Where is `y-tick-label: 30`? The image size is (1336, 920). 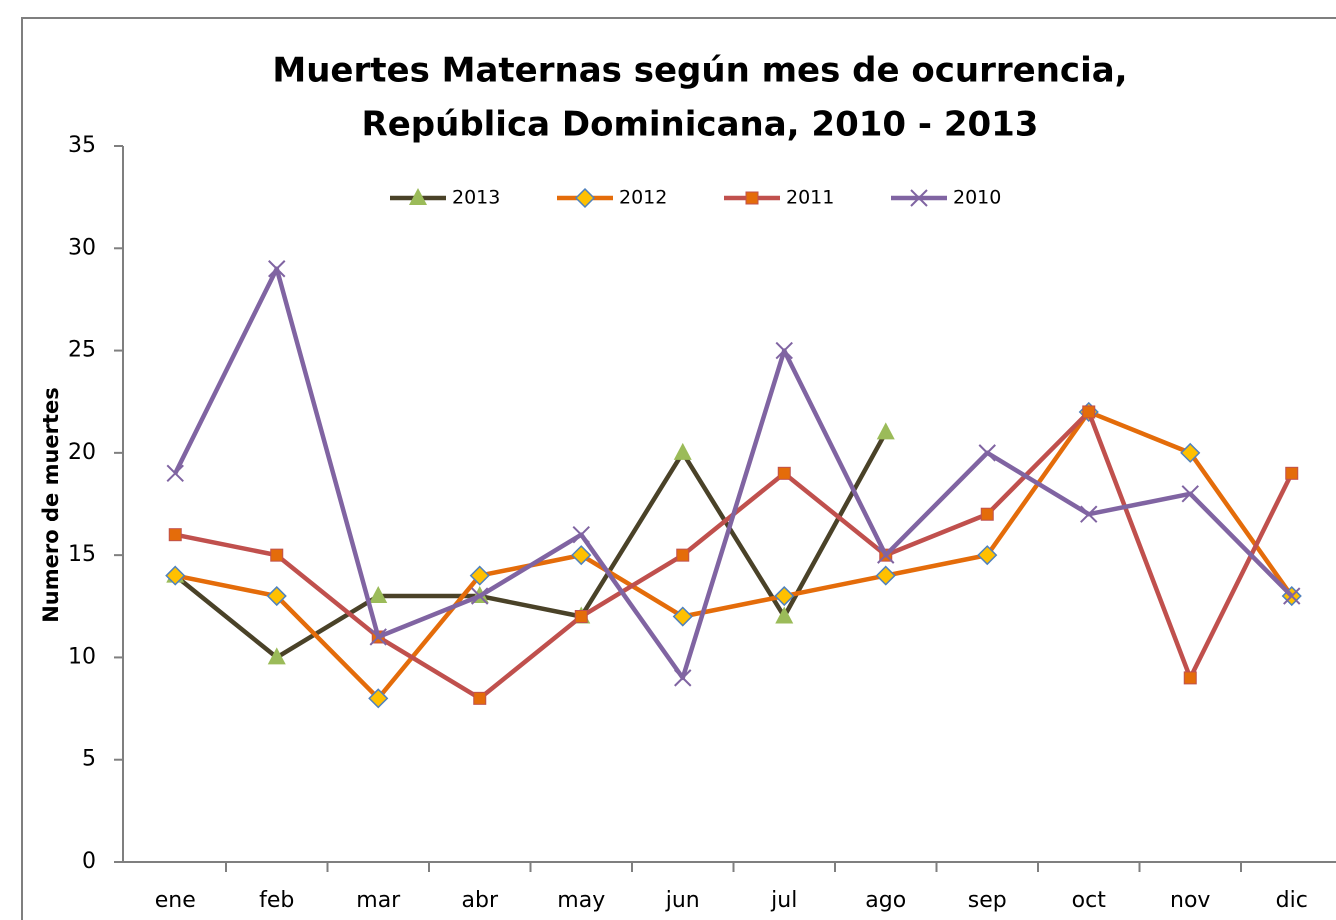 y-tick-label: 30 is located at coordinates (82, 247).